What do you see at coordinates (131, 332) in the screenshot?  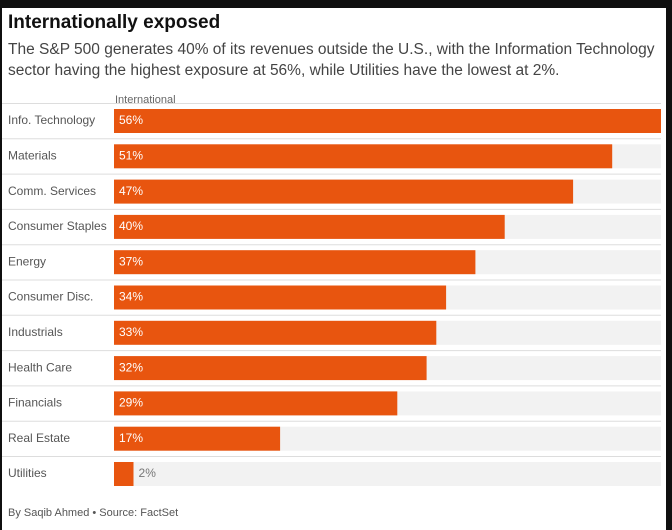 I see `value-label: 33%` at bounding box center [131, 332].